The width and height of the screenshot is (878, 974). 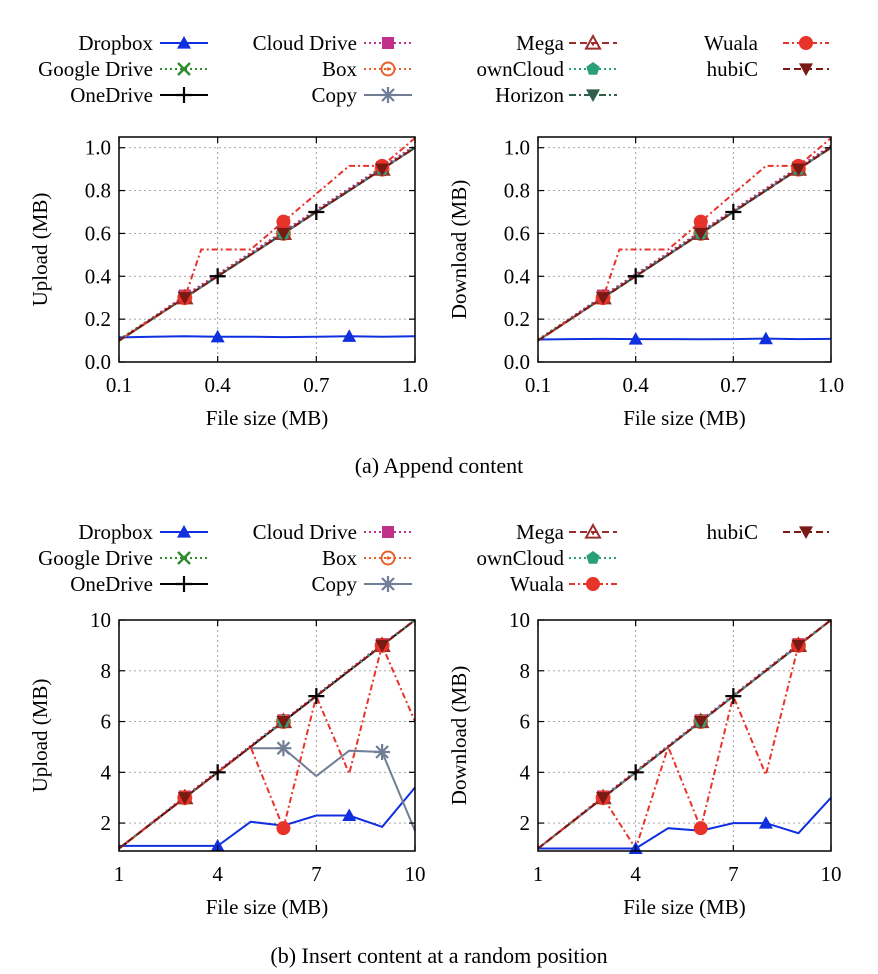 What do you see at coordinates (98, 148) in the screenshot?
I see `y-tick-label: 1.0` at bounding box center [98, 148].